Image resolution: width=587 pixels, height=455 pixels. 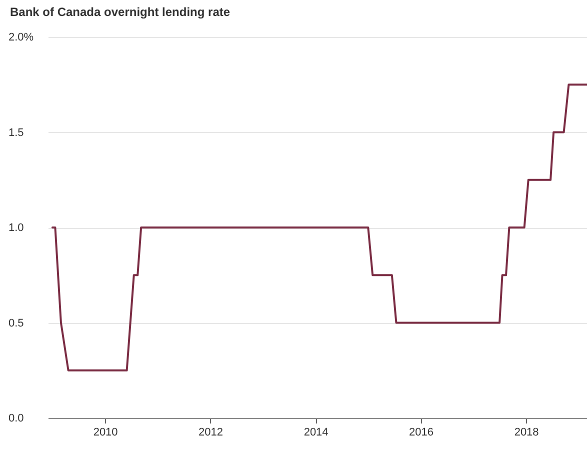 I want to click on y-tick-label: 1.0, so click(x=16, y=228).